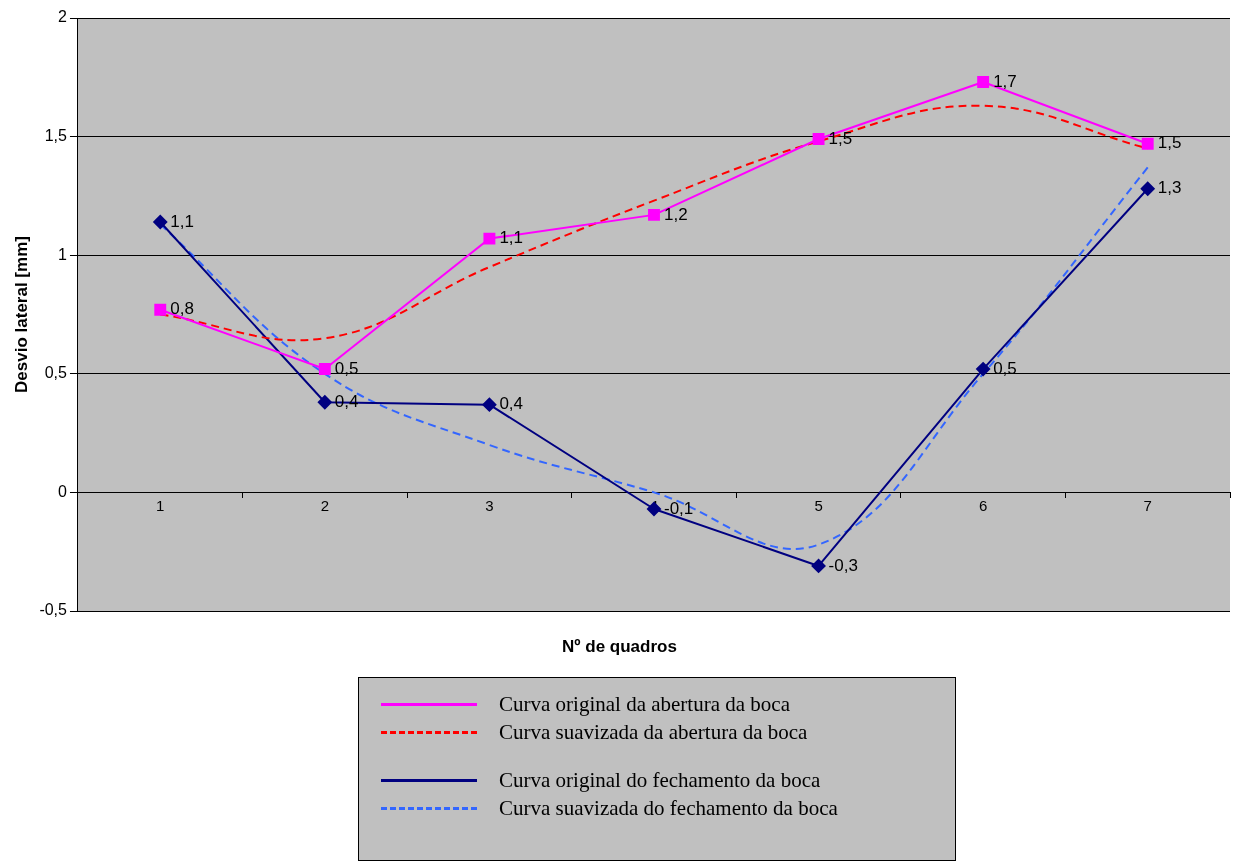  I want to click on data-label: 1,2, so click(675, 214).